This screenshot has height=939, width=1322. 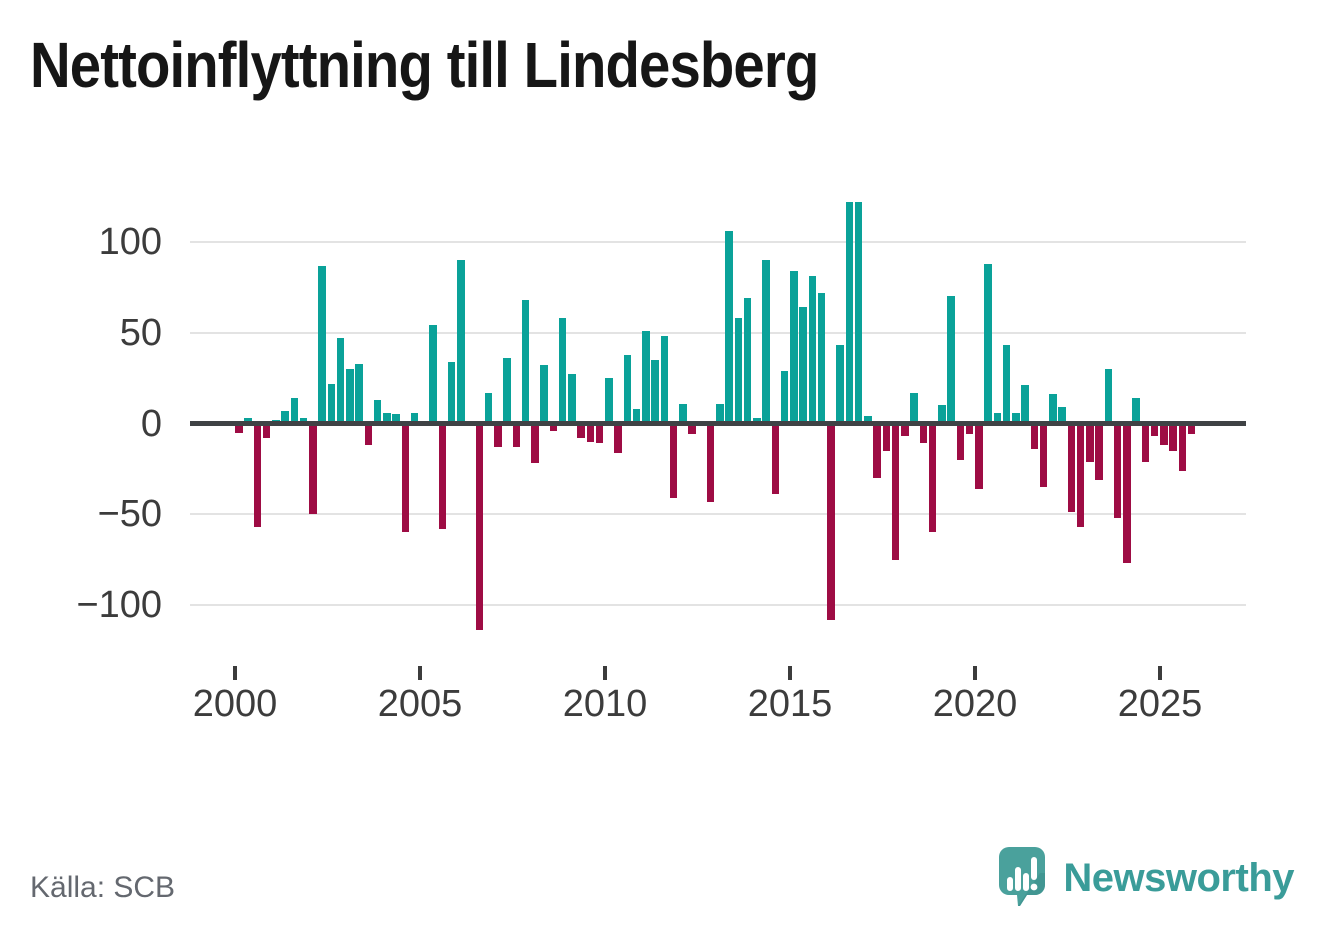 I want to click on gridline-y--50, so click(x=718, y=514).